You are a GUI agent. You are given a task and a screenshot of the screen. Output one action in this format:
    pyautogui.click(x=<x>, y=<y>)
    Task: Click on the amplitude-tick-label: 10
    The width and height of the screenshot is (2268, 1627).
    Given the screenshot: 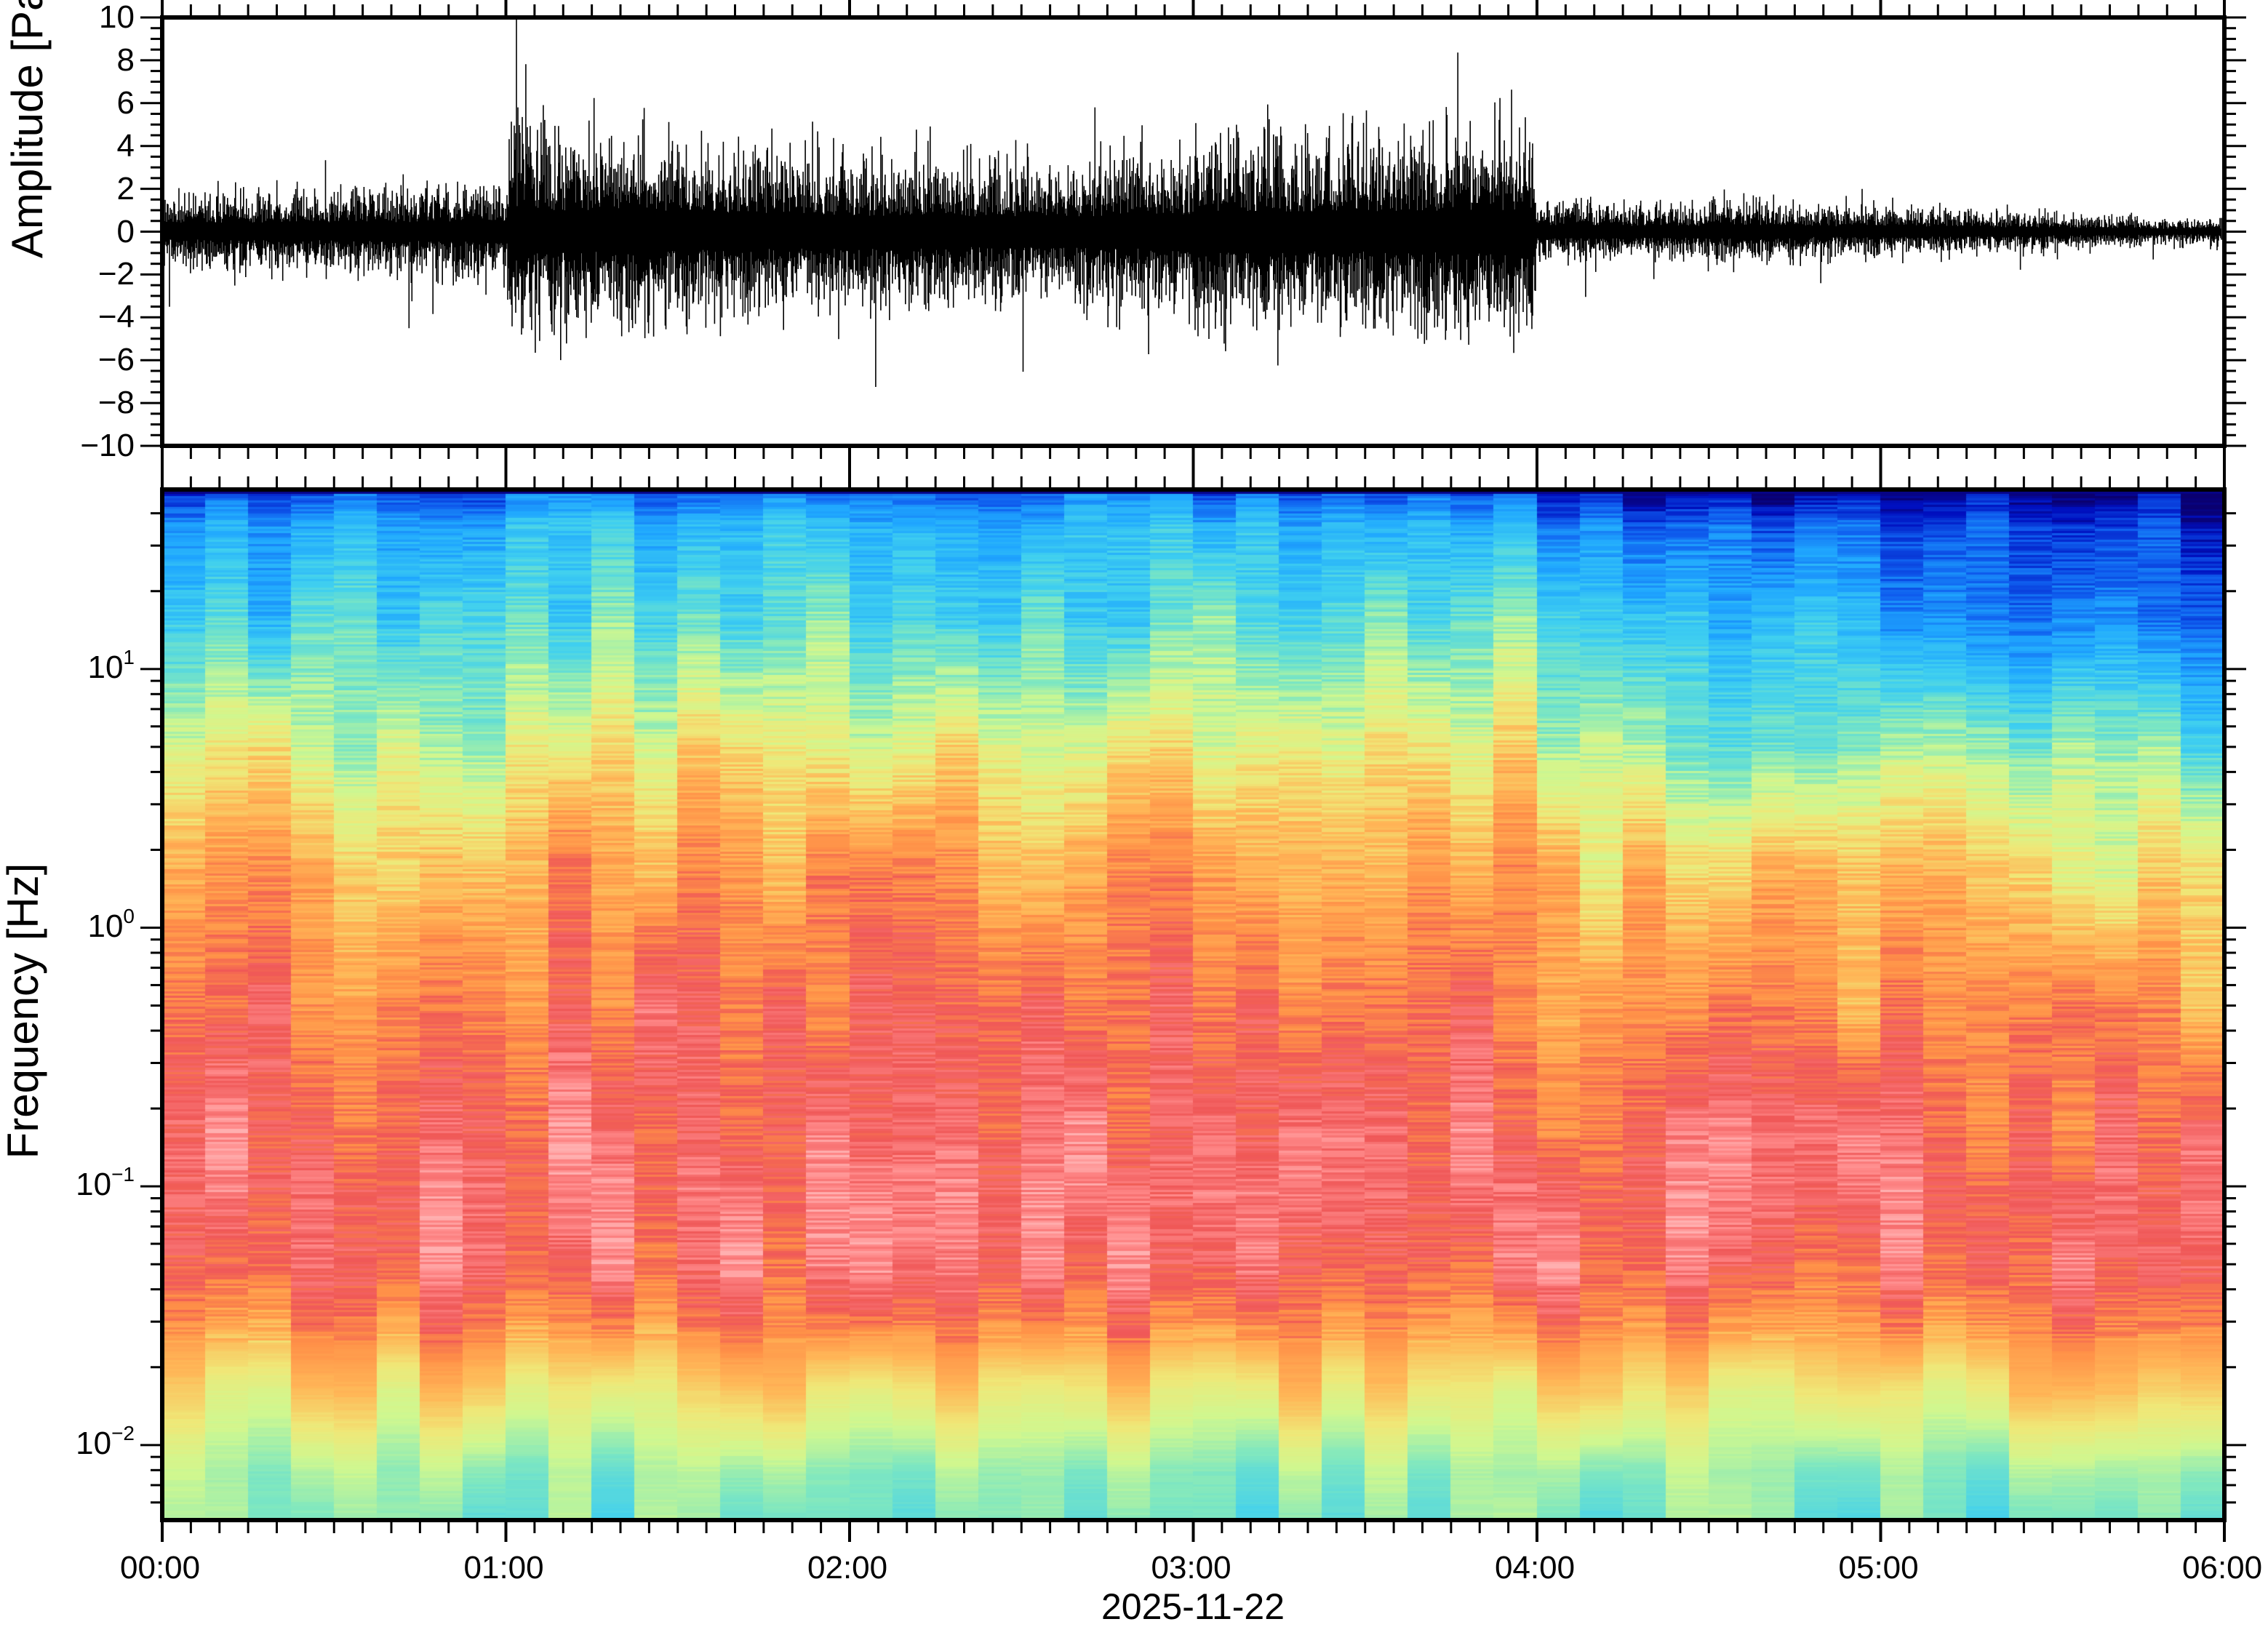 What is the action you would take?
    pyautogui.click(x=117, y=17)
    